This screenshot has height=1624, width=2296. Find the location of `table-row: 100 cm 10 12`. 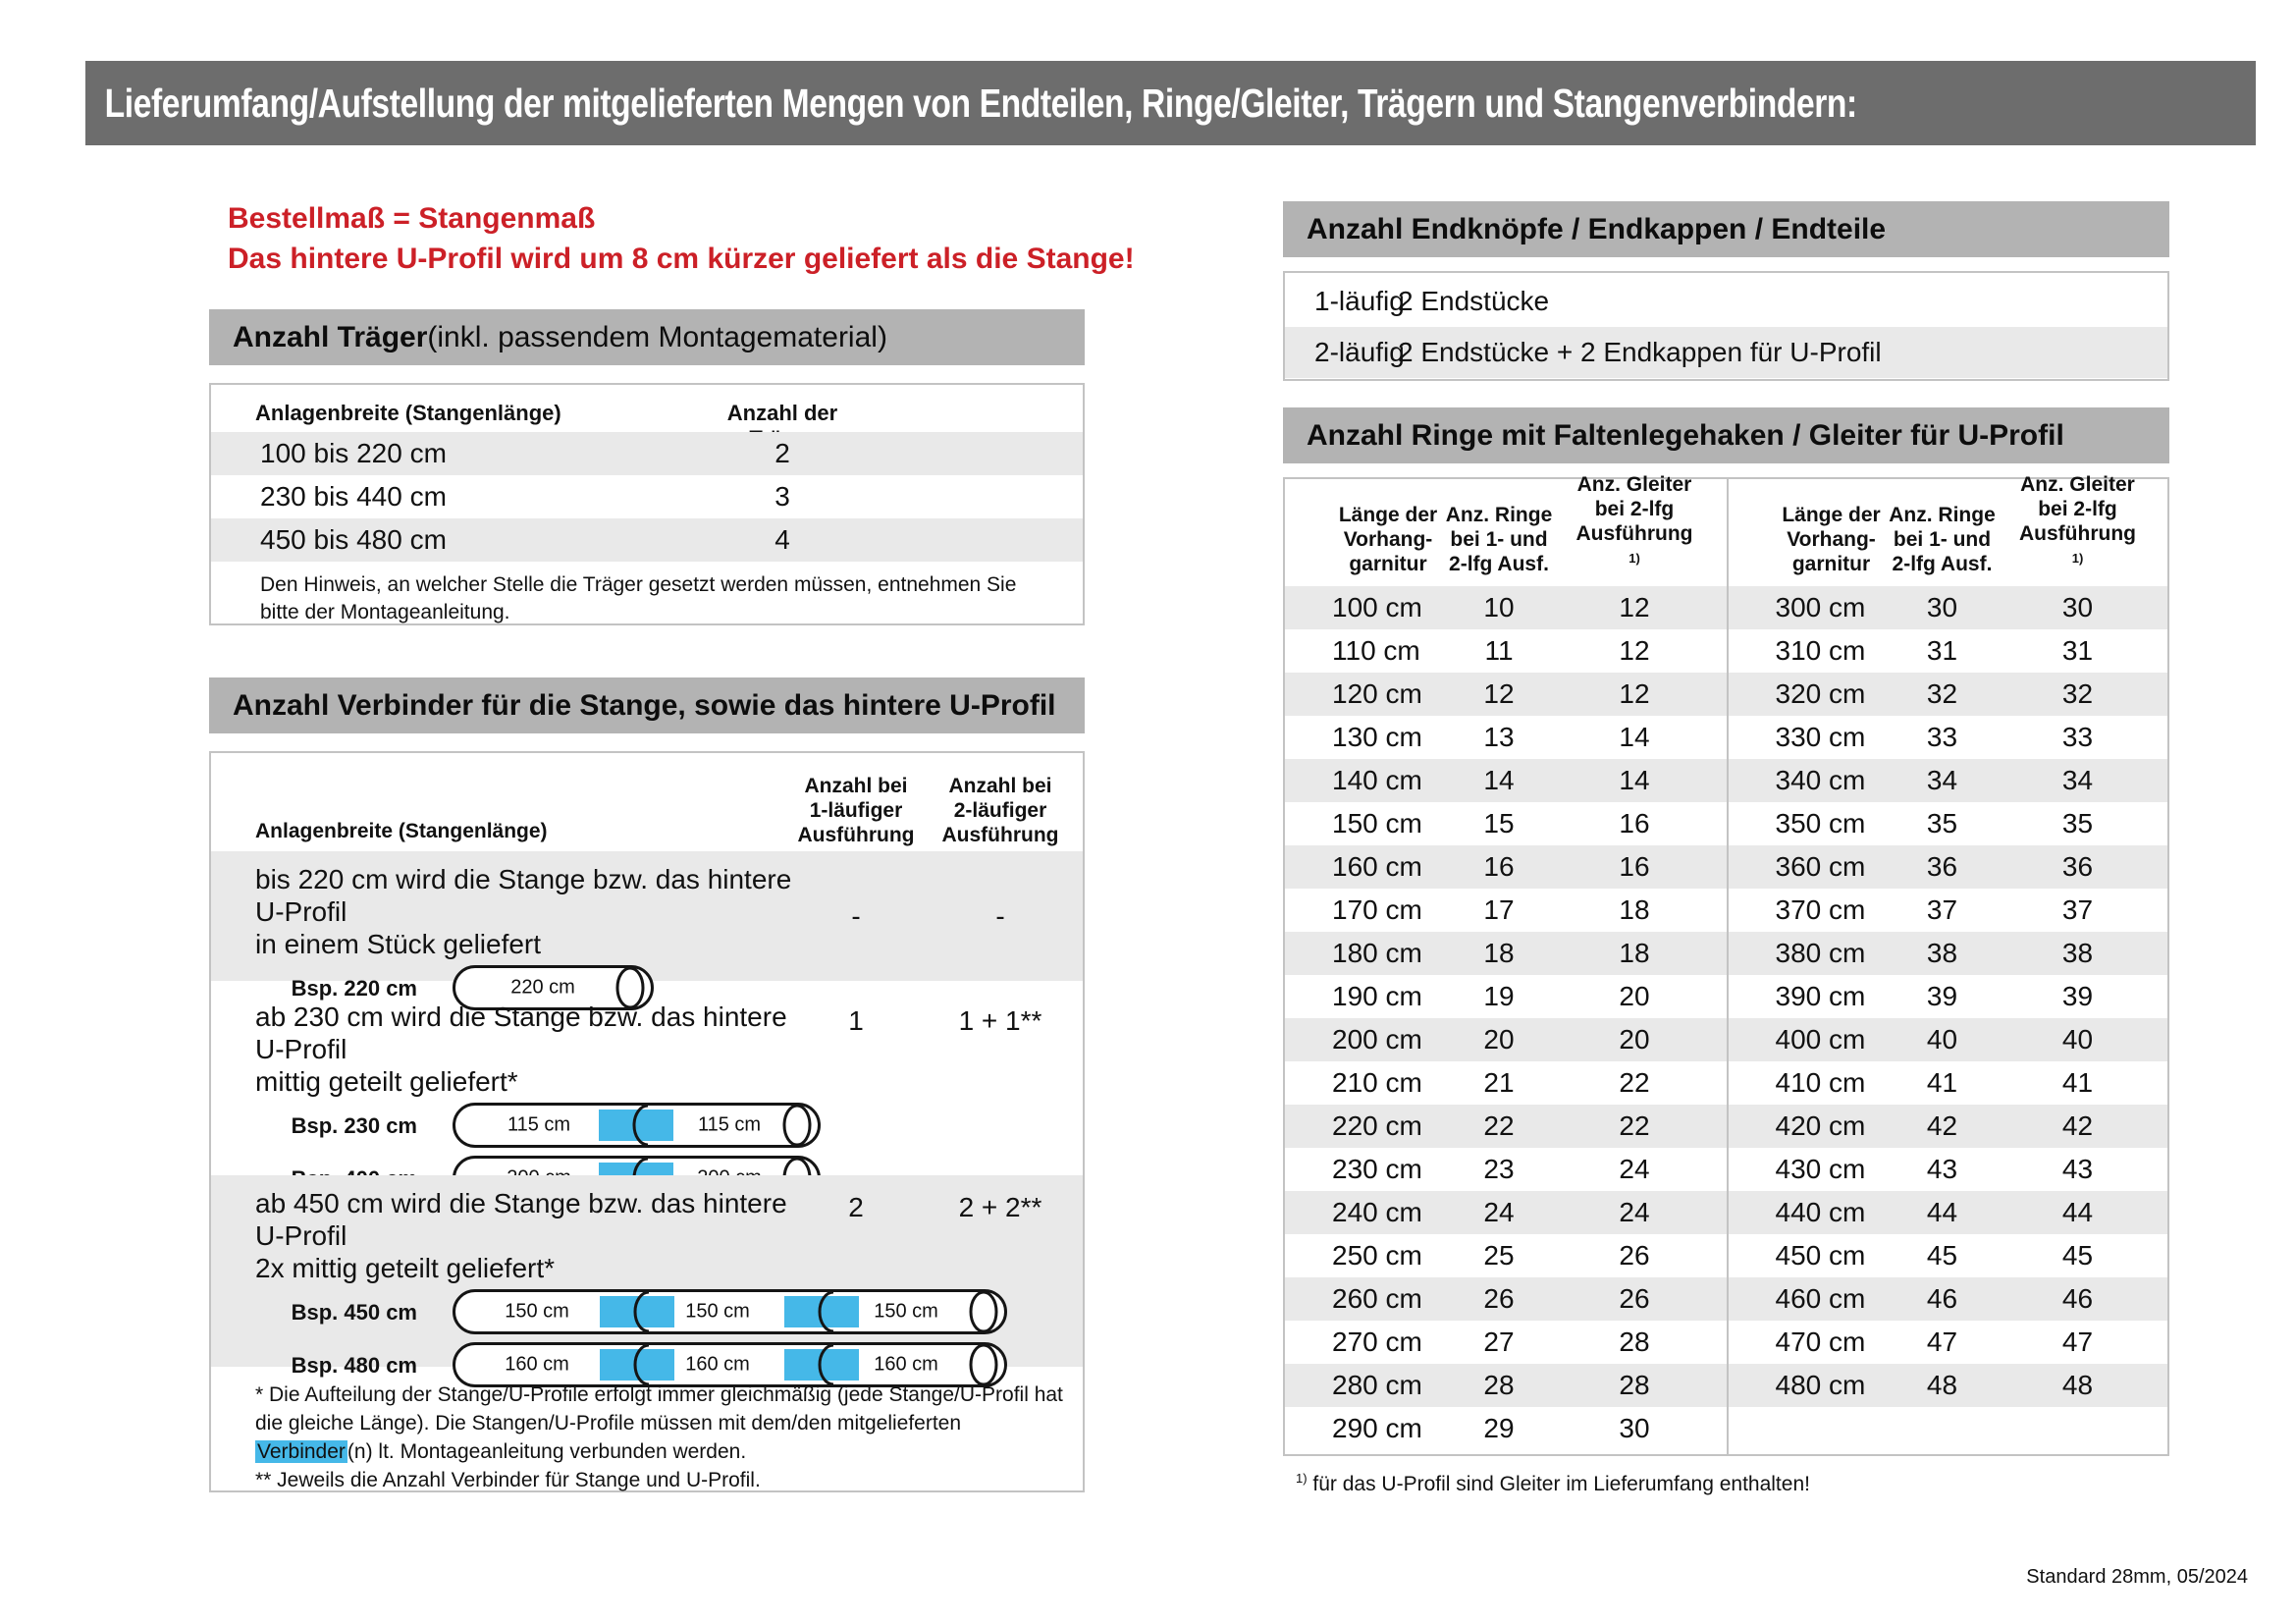

table-row: 100 cm 10 12 is located at coordinates (1506, 607).